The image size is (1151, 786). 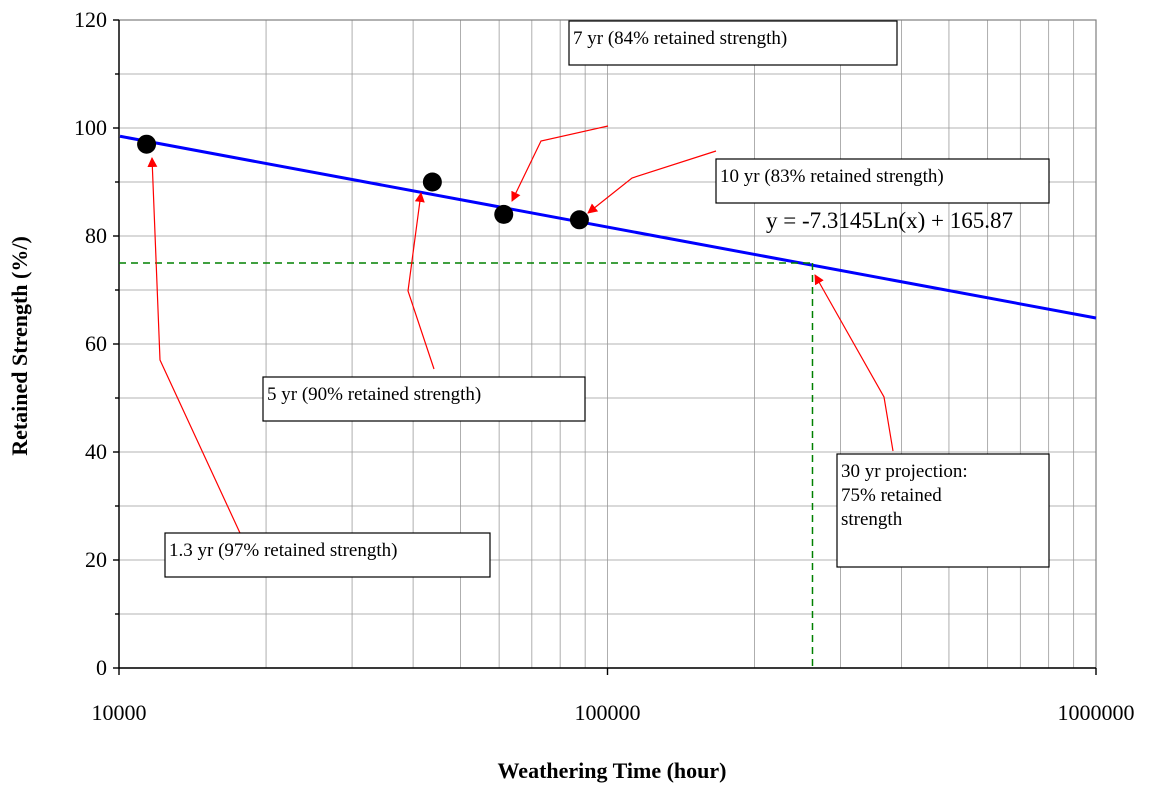 What do you see at coordinates (96, 235) in the screenshot?
I see `y-tick-label: 80` at bounding box center [96, 235].